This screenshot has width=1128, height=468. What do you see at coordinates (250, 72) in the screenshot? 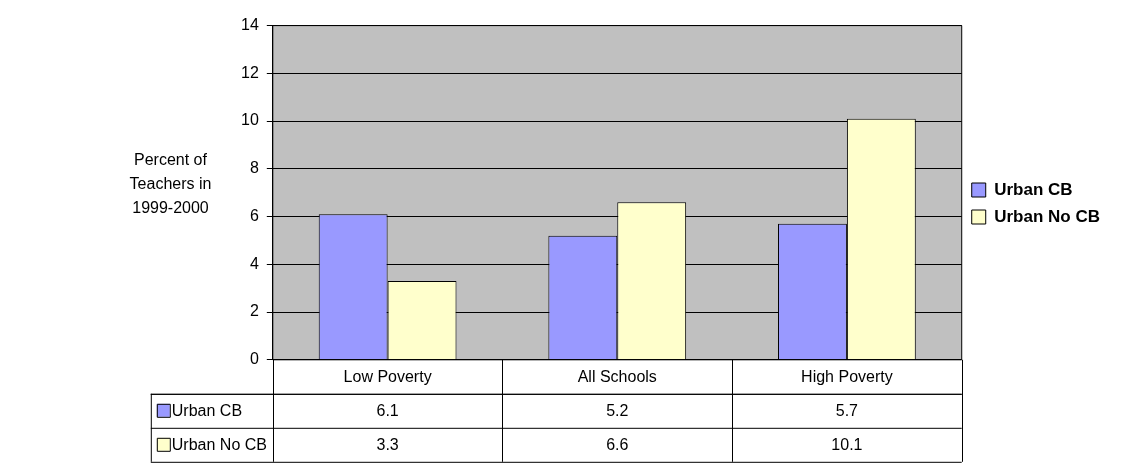
I see `y-tick-label: 12` at bounding box center [250, 72].